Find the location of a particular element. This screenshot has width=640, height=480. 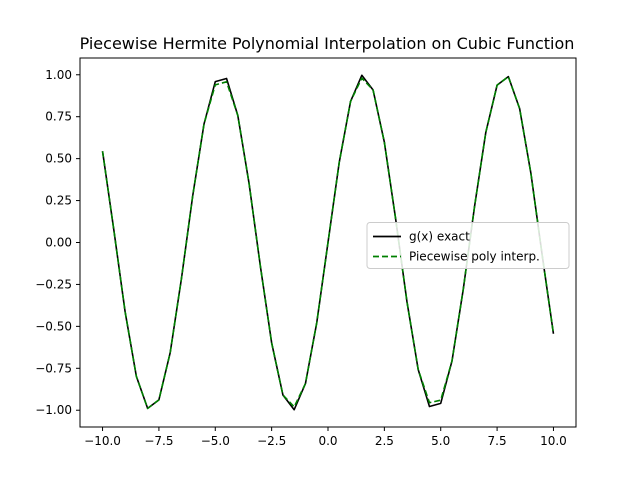

x-axis: −10.0 −7.5 −5.0 −2.5 0.0 2.5 5.0 7.5 10.0 is located at coordinates (325, 437).